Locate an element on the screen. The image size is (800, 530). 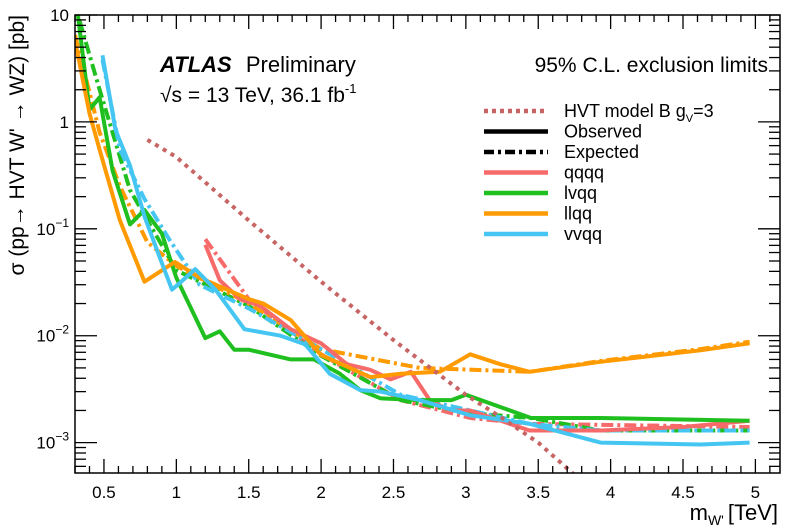
legend-item-lvqq: lvqq is located at coordinates (540, 193).